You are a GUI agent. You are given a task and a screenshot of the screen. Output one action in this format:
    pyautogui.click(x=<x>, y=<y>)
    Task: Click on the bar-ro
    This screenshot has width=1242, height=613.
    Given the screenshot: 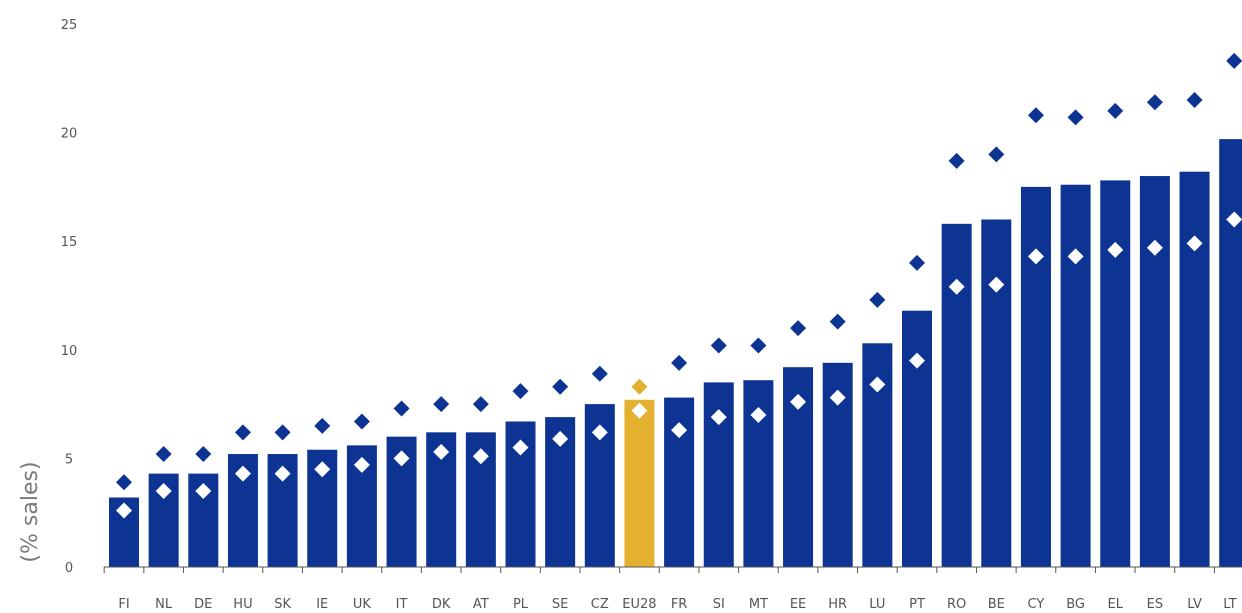 What is the action you would take?
    pyautogui.click(x=956, y=395)
    